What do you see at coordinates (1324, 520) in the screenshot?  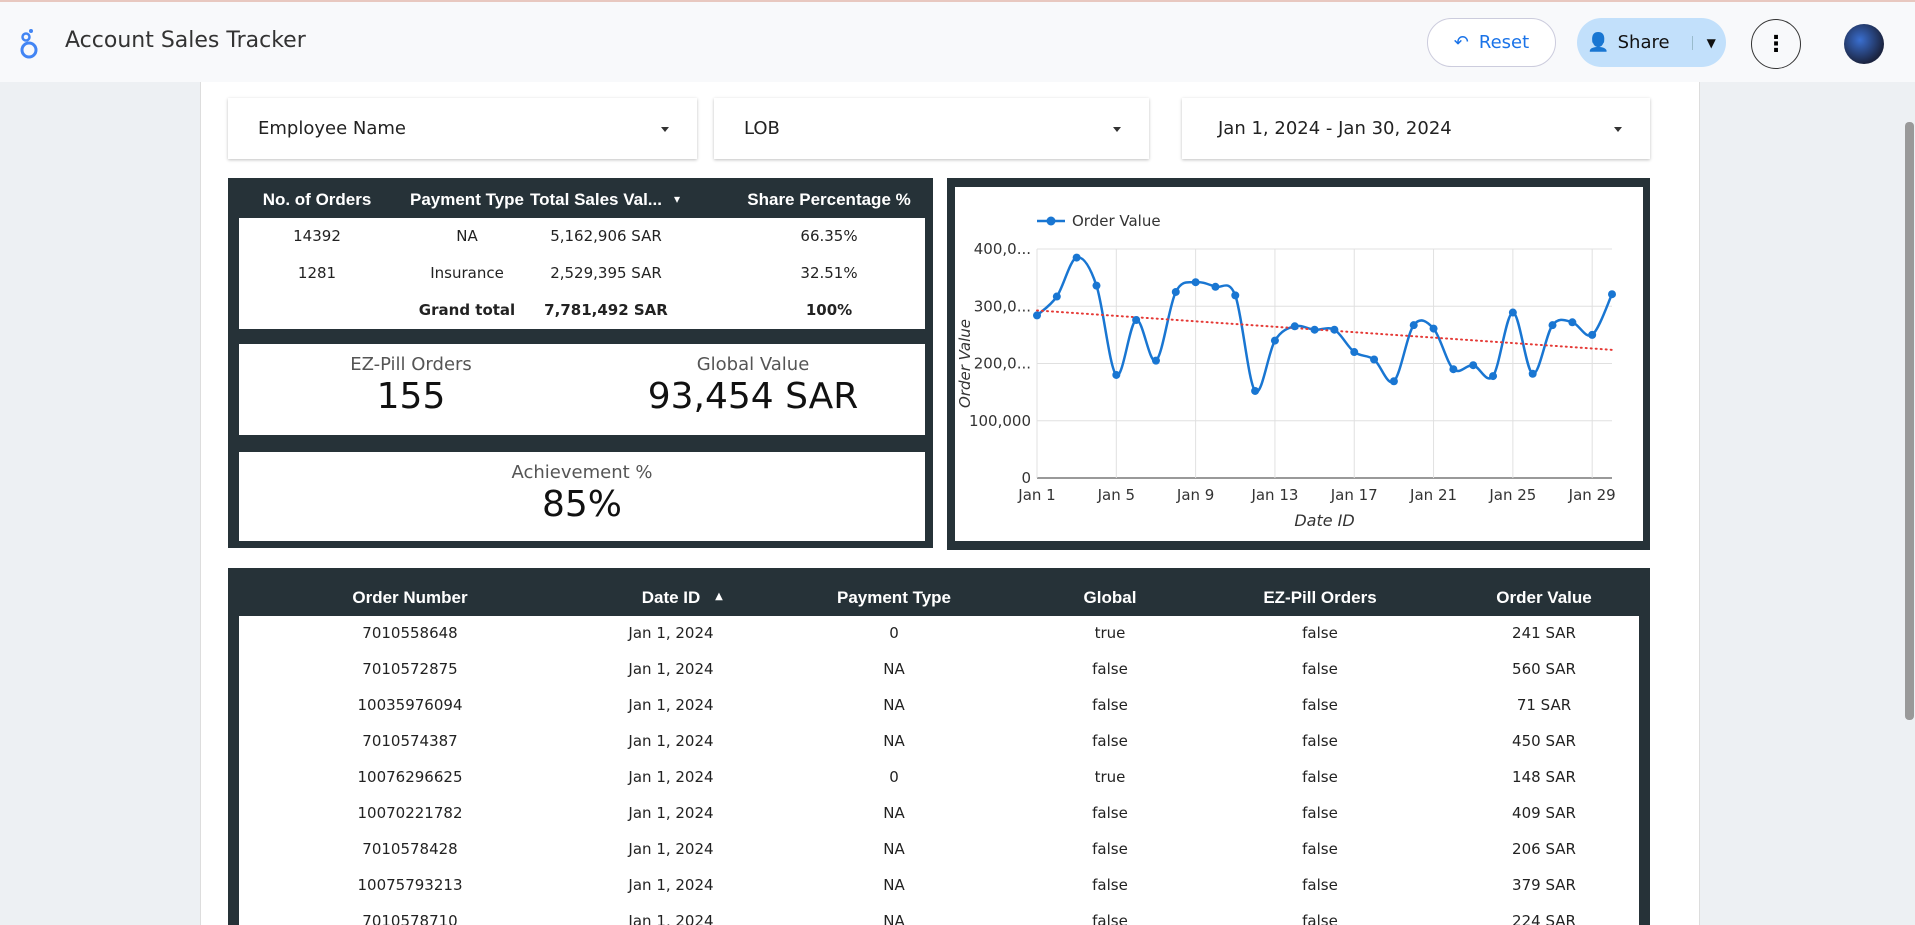 I see `x-axis-label: Date ID` at bounding box center [1324, 520].